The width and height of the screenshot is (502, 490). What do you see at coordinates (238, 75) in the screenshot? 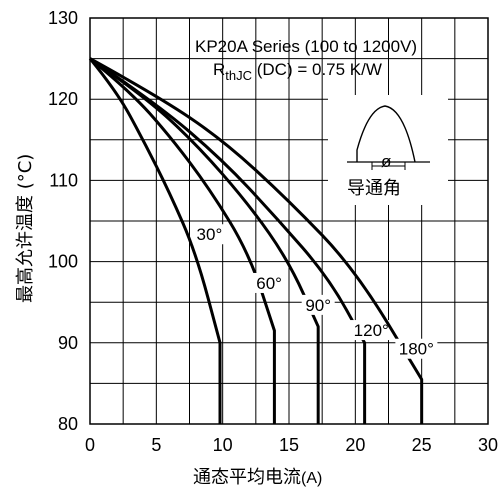
I see `rth-subscript: thJC` at bounding box center [238, 75].